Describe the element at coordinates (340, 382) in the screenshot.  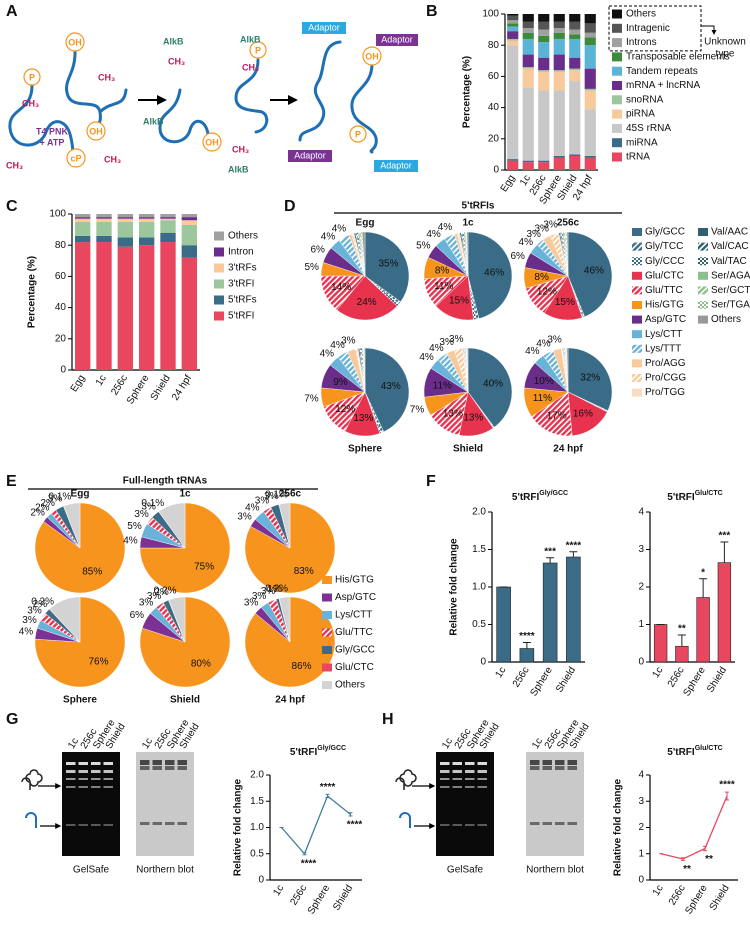
I see `slice-label: 9%` at that location.